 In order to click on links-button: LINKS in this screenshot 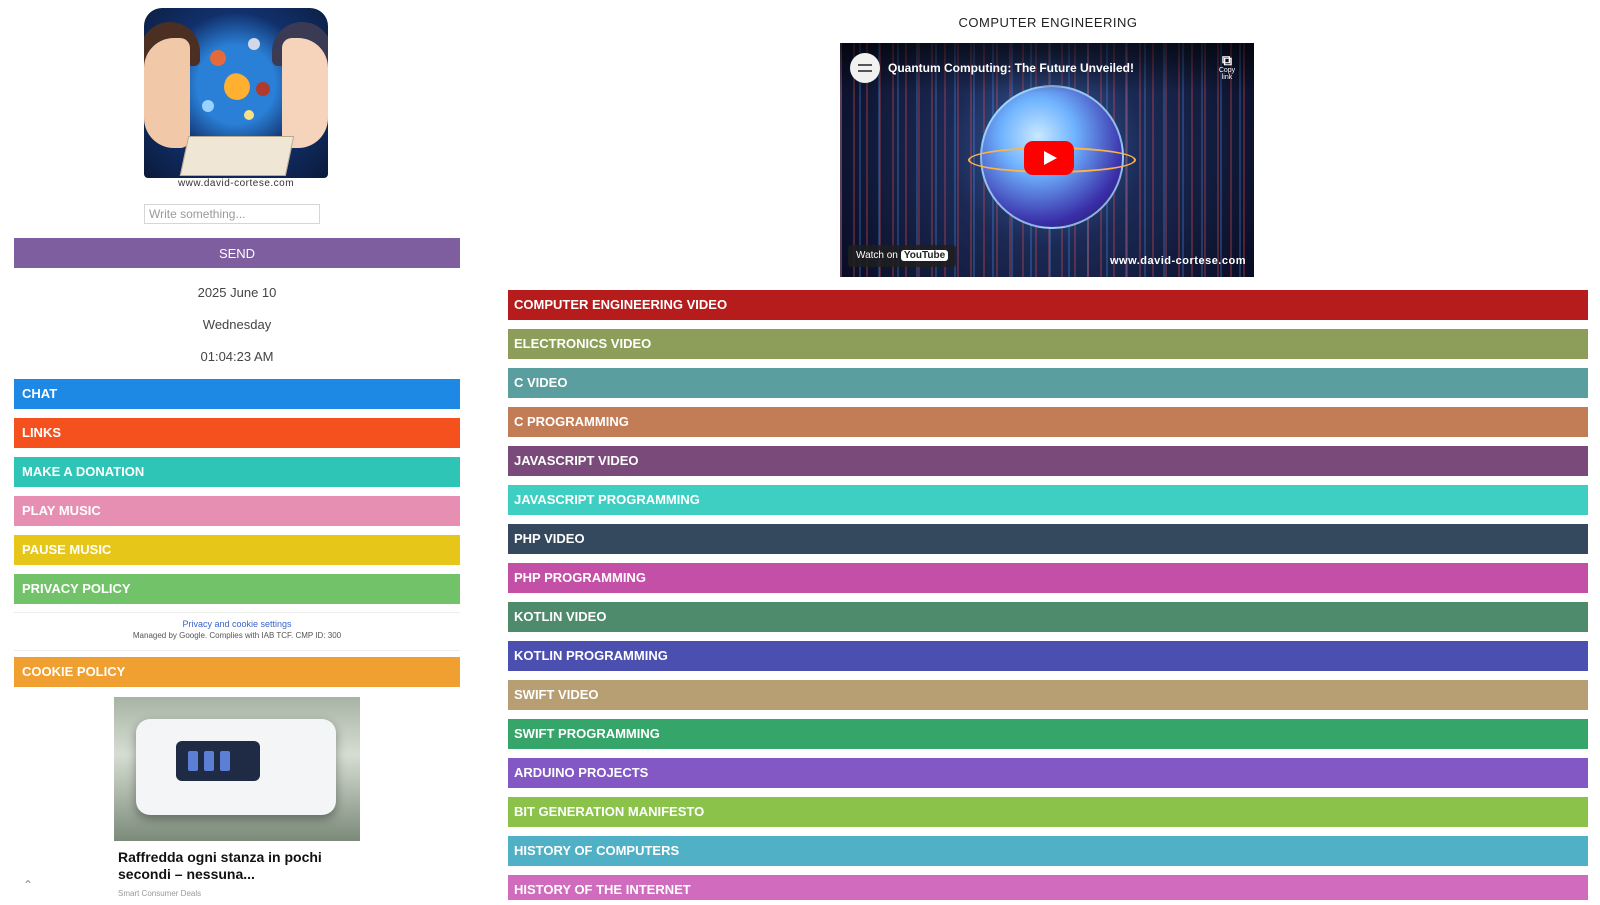, I will do `click(237, 433)`.